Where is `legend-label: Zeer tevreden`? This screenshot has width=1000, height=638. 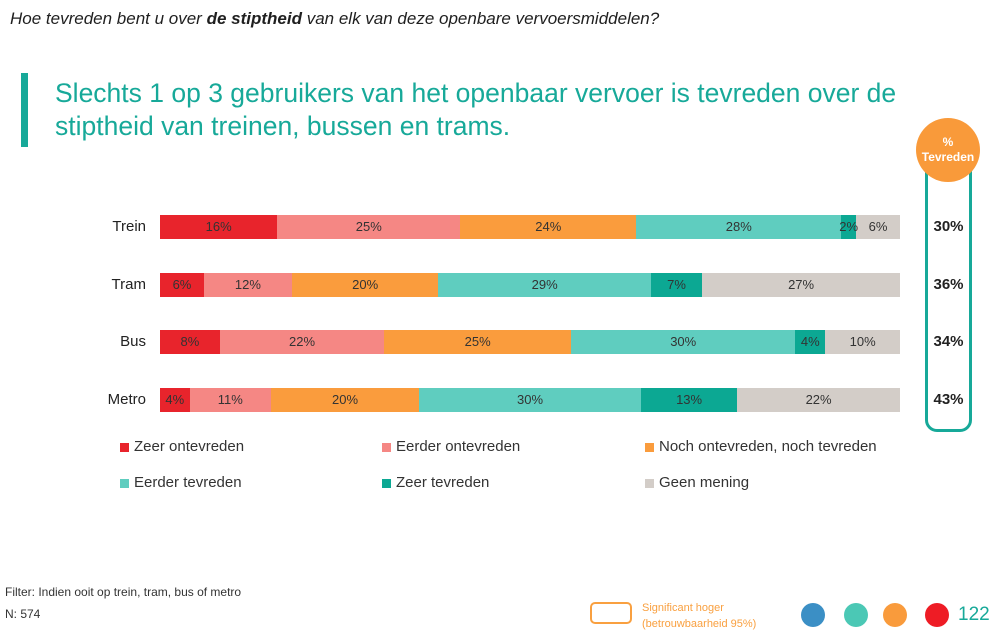 legend-label: Zeer tevreden is located at coordinates (443, 482).